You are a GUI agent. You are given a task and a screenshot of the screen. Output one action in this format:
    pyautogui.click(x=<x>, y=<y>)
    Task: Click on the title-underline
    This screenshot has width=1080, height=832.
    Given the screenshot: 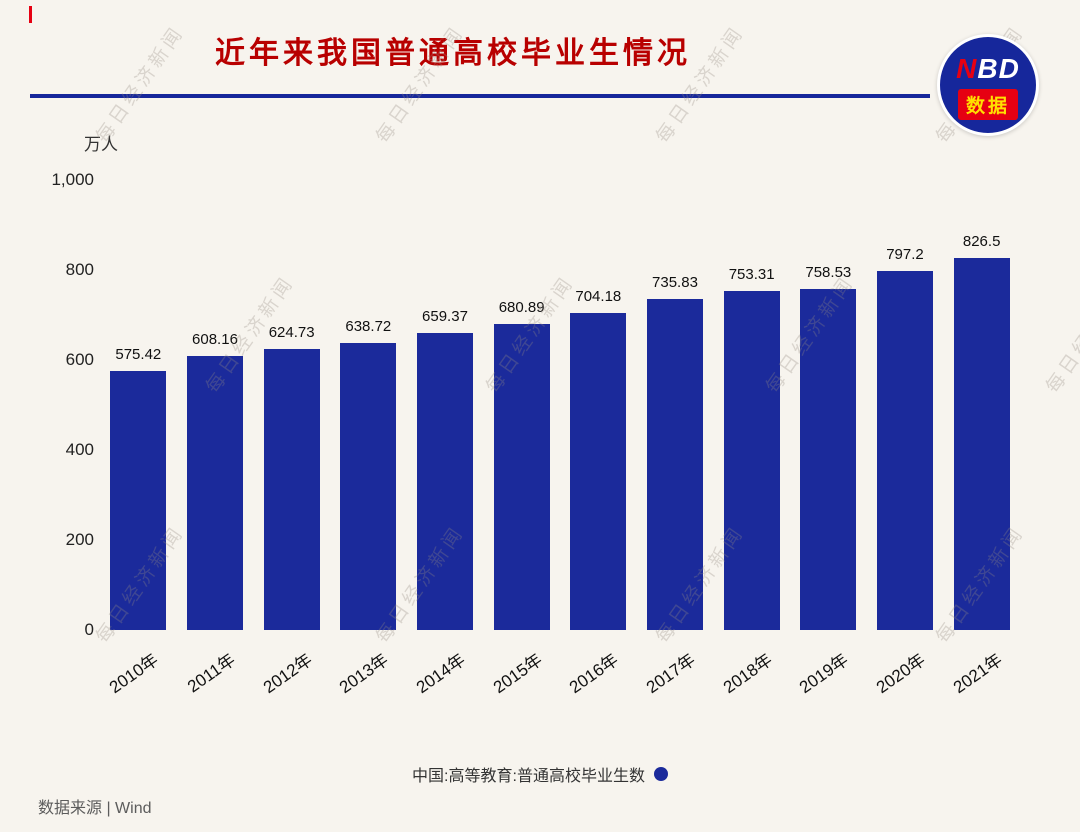 What is the action you would take?
    pyautogui.click(x=480, y=96)
    